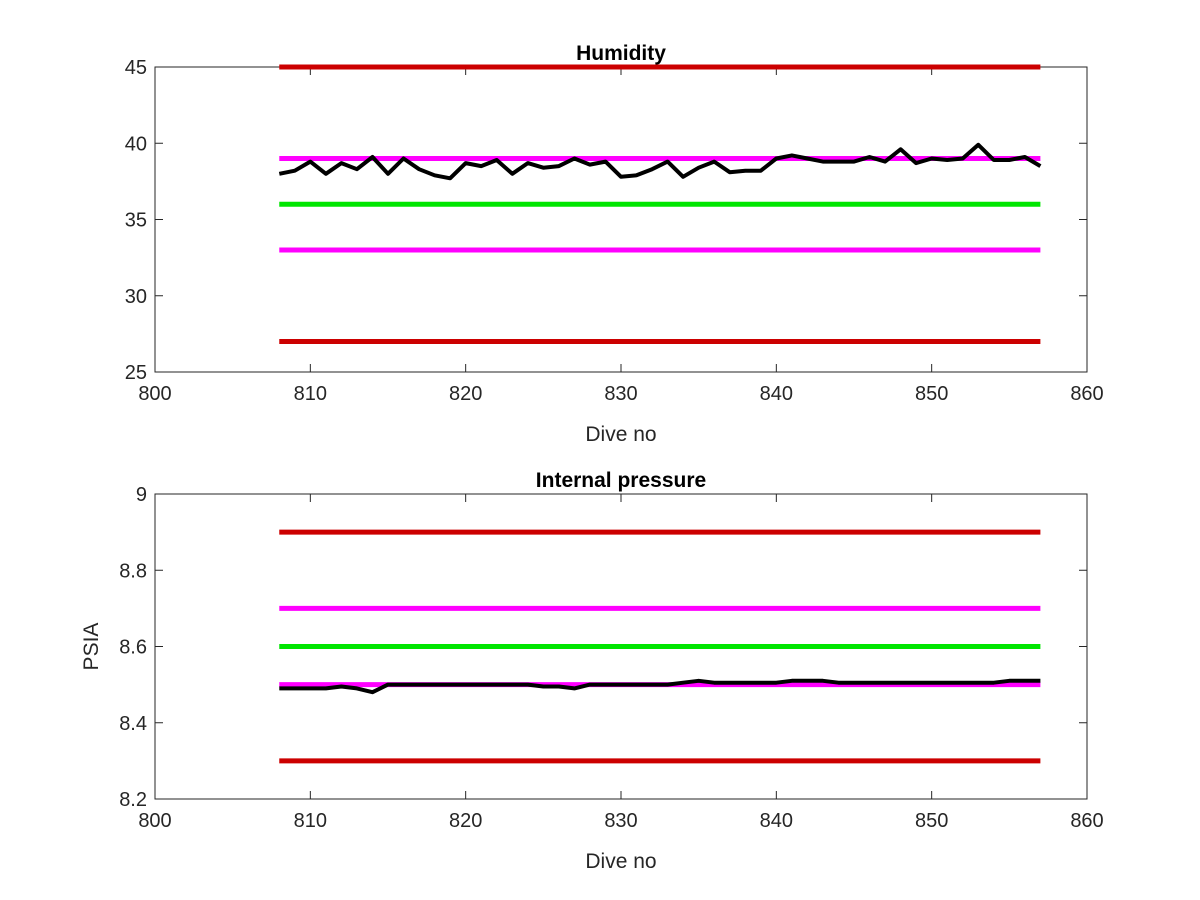 This screenshot has width=1200, height=900. I want to click on y-axis-label: PSIA, so click(91, 647).